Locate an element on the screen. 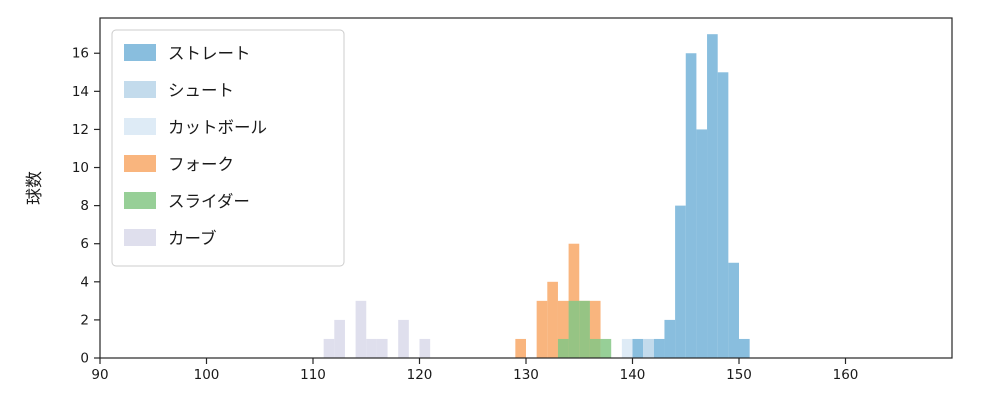 This screenshot has height=400, width=1000. y-tick-label: 12 is located at coordinates (80, 130).